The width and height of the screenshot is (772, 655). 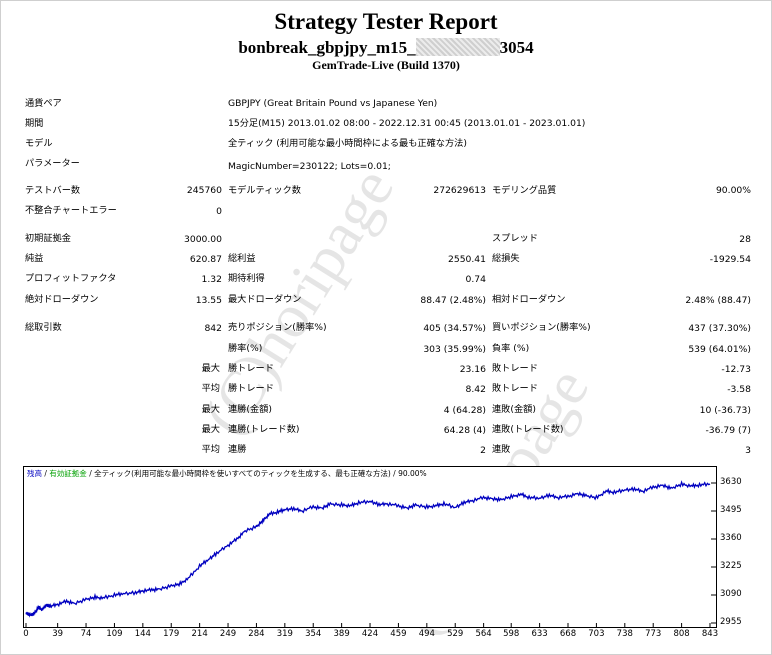 What do you see at coordinates (341, 634) in the screenshot?
I see `x-tick-label: 389` at bounding box center [341, 634].